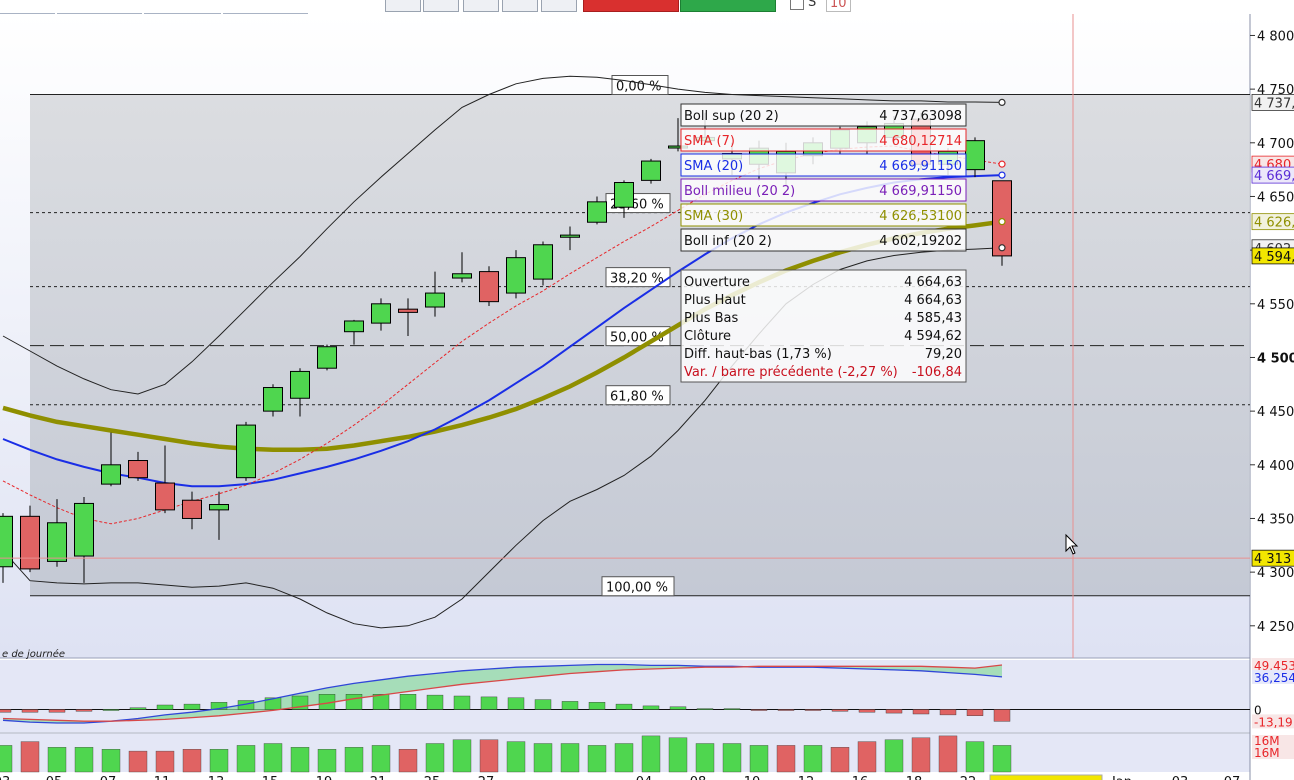 The width and height of the screenshot is (1294, 780). I want to click on date-label: 21, so click(378, 777).